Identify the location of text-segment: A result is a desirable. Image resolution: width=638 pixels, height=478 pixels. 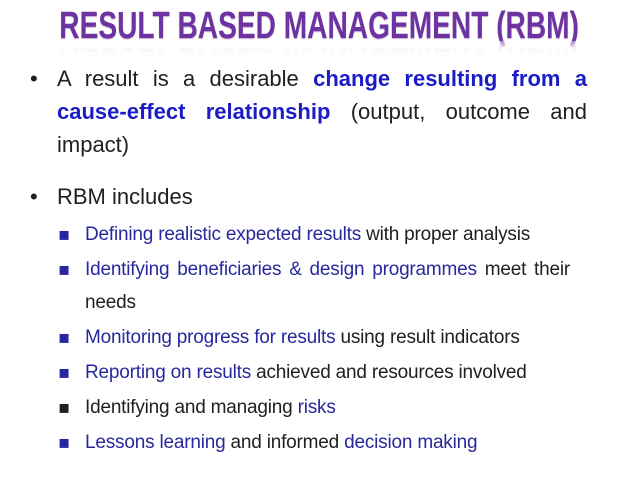
(185, 78).